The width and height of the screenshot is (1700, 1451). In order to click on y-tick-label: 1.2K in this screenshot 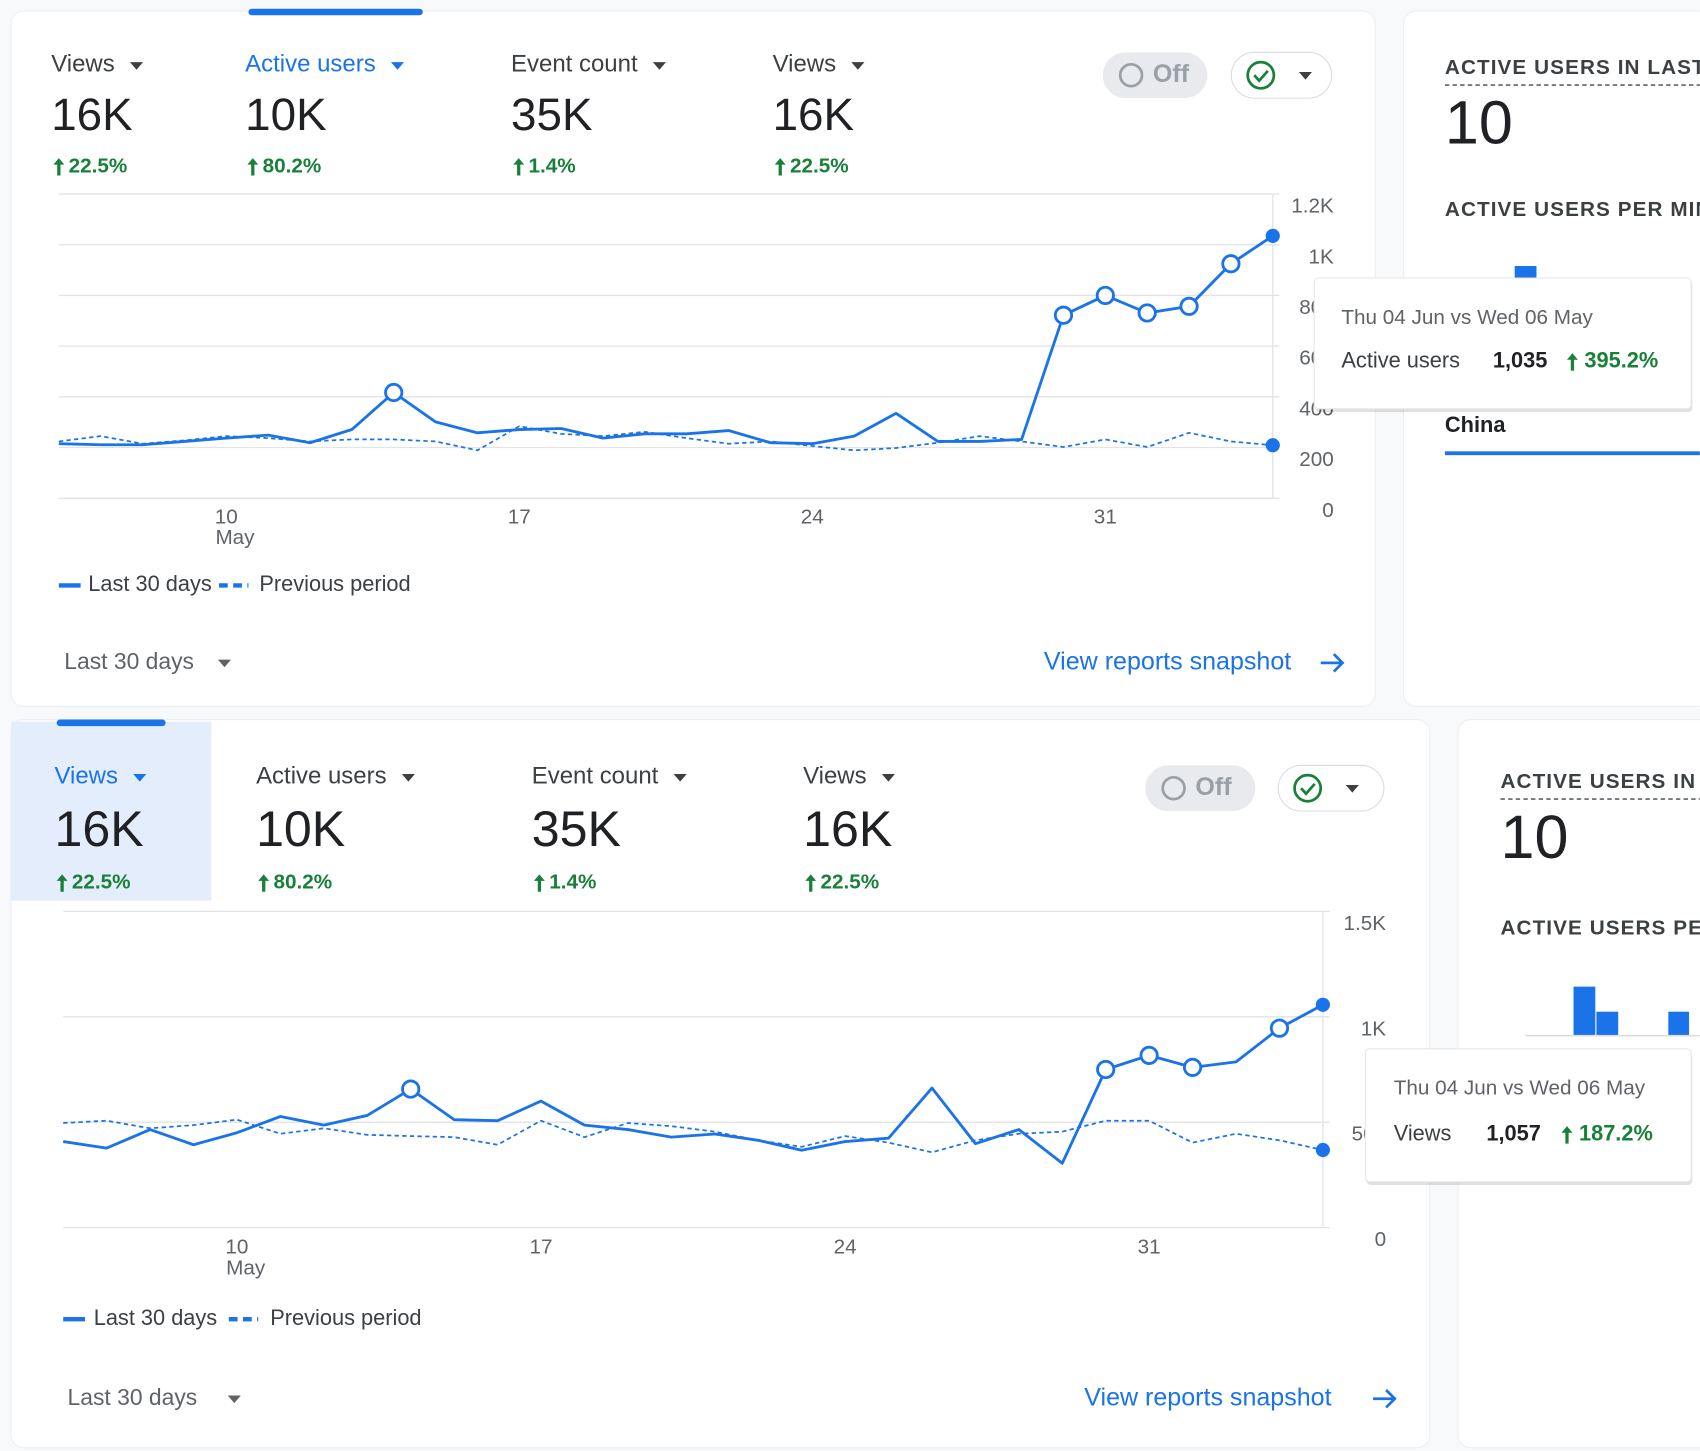, I will do `click(1312, 206)`.